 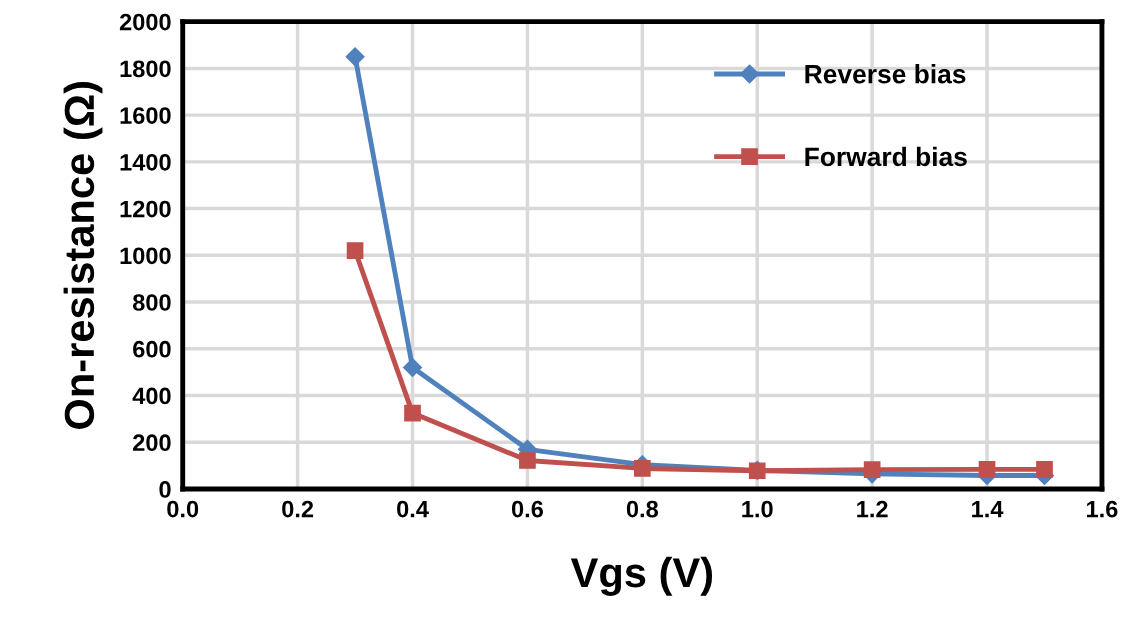 What do you see at coordinates (757, 509) in the screenshot?
I see `x-tick-label: 1.0` at bounding box center [757, 509].